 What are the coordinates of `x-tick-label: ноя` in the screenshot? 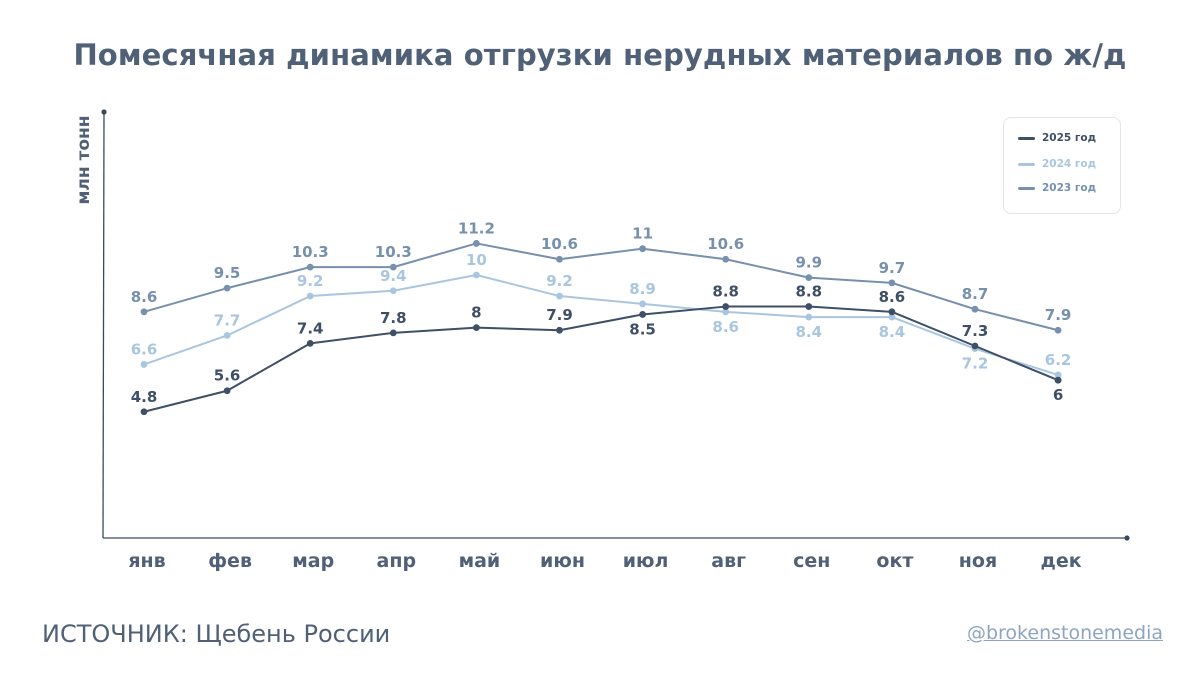 It's located at (978, 561).